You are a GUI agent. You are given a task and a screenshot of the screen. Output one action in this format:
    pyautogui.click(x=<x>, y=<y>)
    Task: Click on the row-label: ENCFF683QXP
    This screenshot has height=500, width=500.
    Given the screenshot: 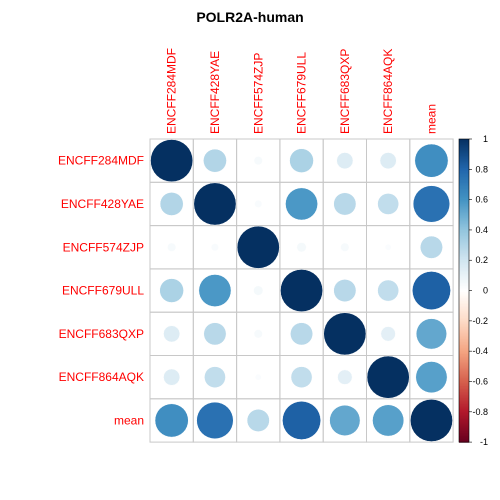 What is the action you would take?
    pyautogui.click(x=101, y=334)
    